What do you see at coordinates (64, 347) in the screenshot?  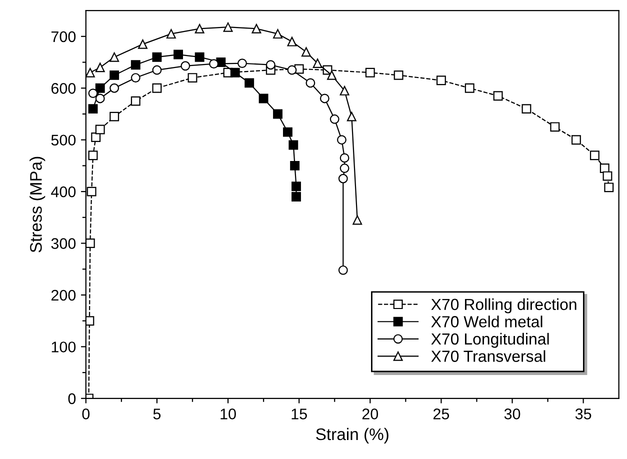 I see `y-tick-label: 100` at bounding box center [64, 347].